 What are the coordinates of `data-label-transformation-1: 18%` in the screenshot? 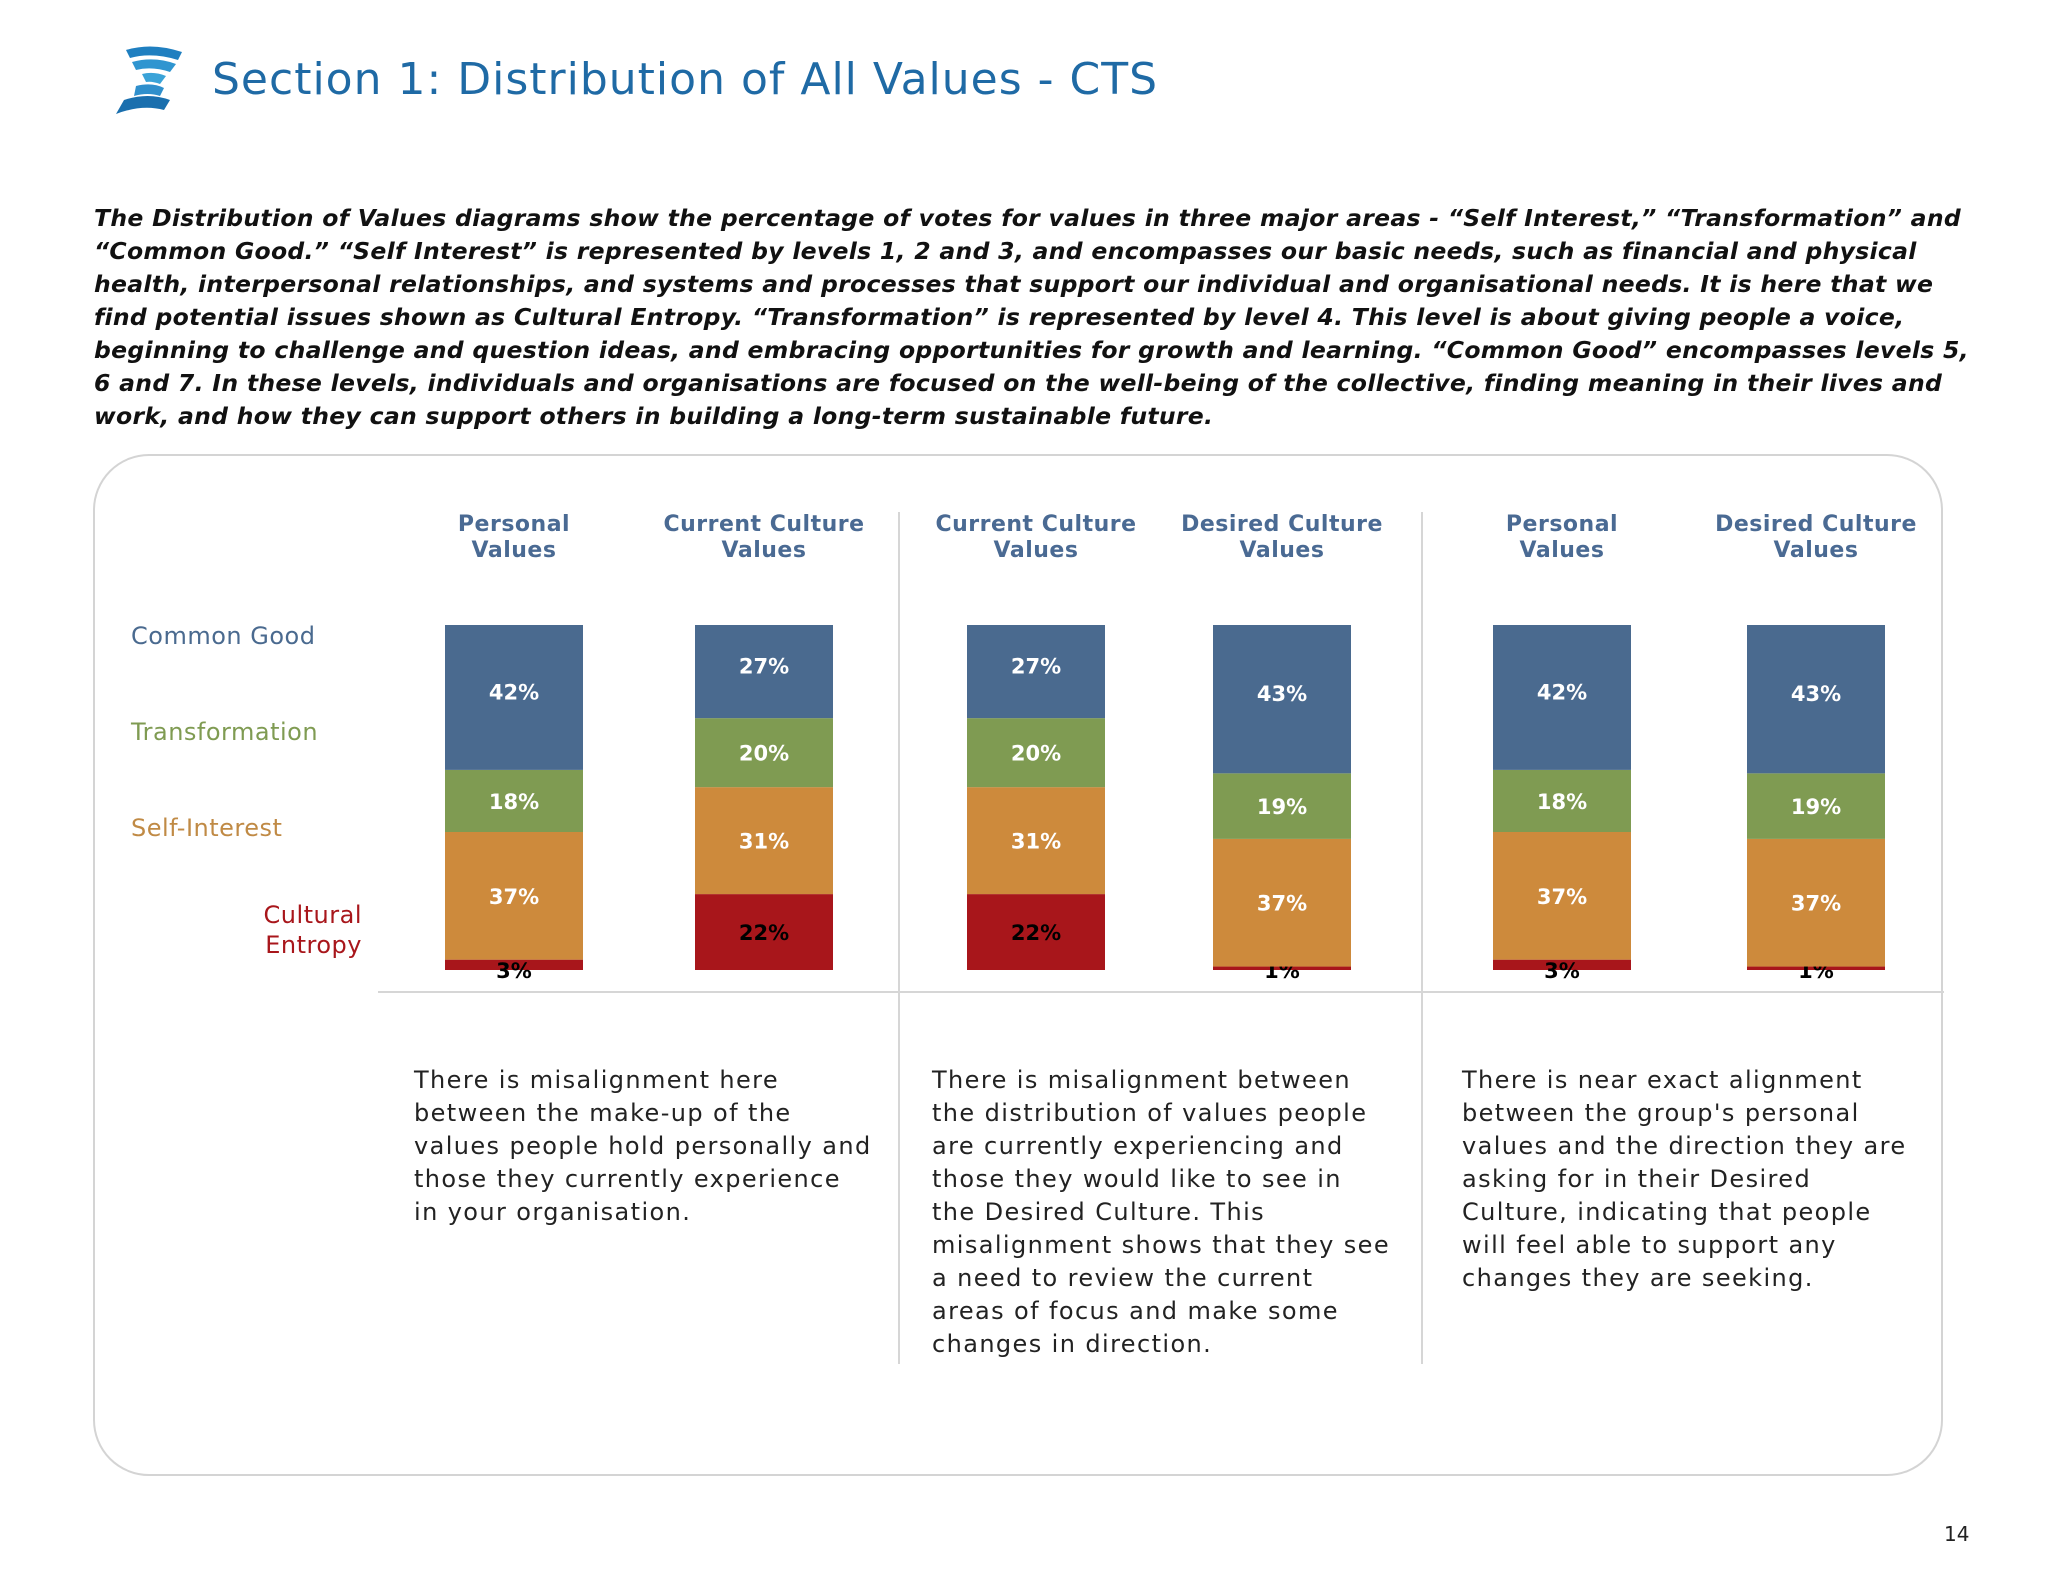 It's located at (514, 802).